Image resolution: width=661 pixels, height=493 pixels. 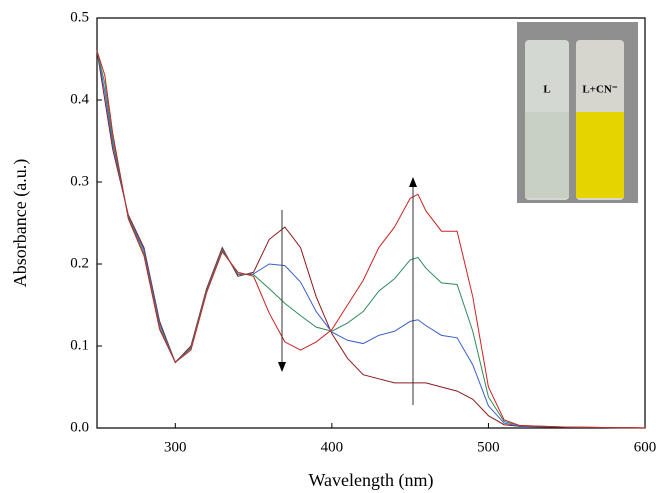 I want to click on inset-photo: L L+CN⁻, so click(x=577, y=112).